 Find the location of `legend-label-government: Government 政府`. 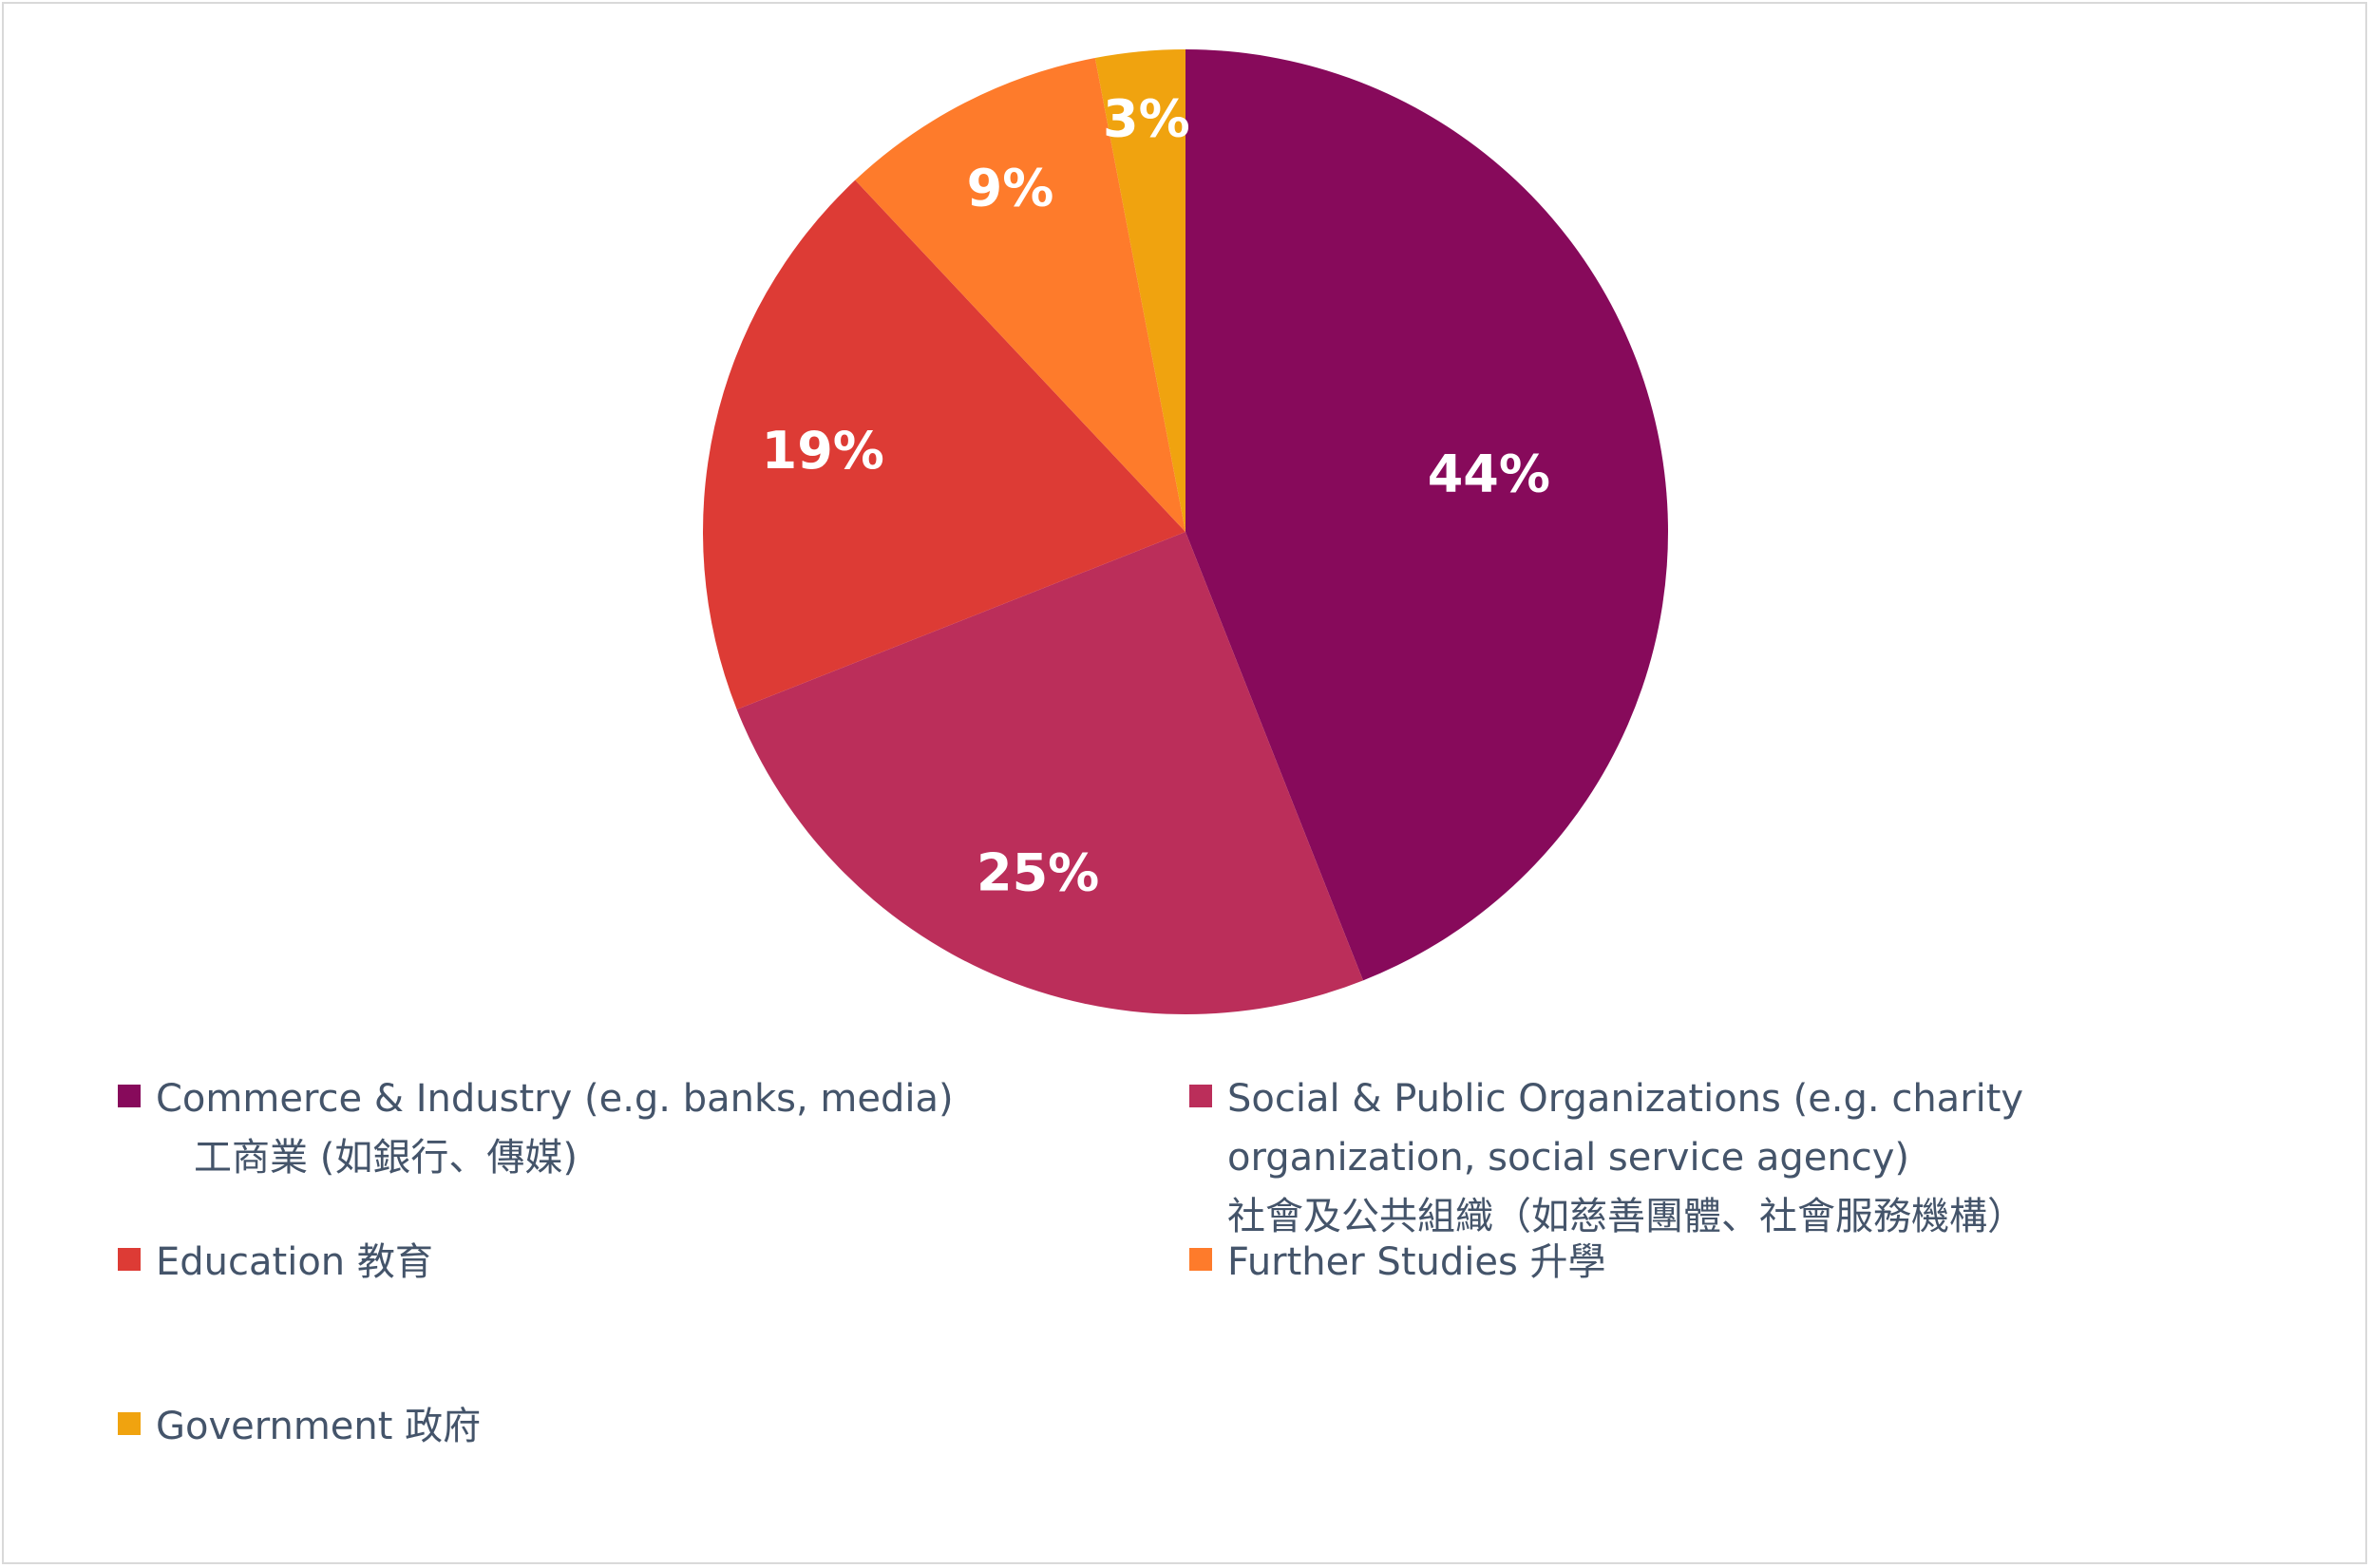

legend-label-government: Government 政府 is located at coordinates (319, 1426).